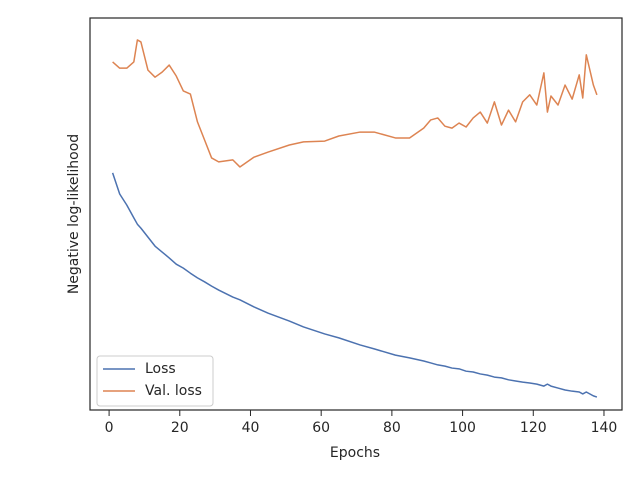 The image size is (640, 480). What do you see at coordinates (462, 428) in the screenshot?
I see `x-tick-label: 100` at bounding box center [462, 428].